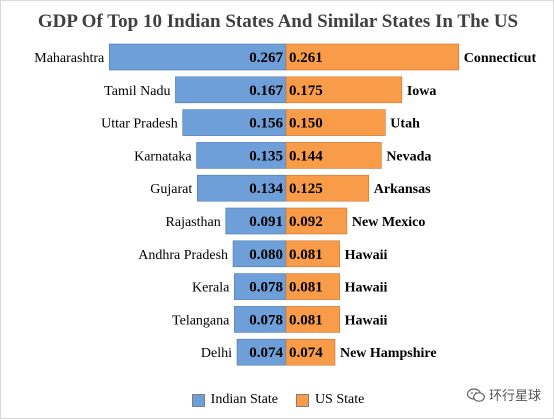 This screenshot has height=420, width=554. I want to click on value-label-us-9: 0.074, so click(306, 353).